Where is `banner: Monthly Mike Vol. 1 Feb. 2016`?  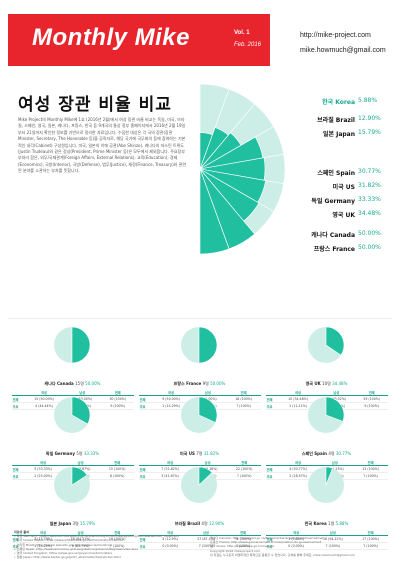
banner: Monthly Mike Vol. 1 Feb. 2016 is located at coordinates (139, 40).